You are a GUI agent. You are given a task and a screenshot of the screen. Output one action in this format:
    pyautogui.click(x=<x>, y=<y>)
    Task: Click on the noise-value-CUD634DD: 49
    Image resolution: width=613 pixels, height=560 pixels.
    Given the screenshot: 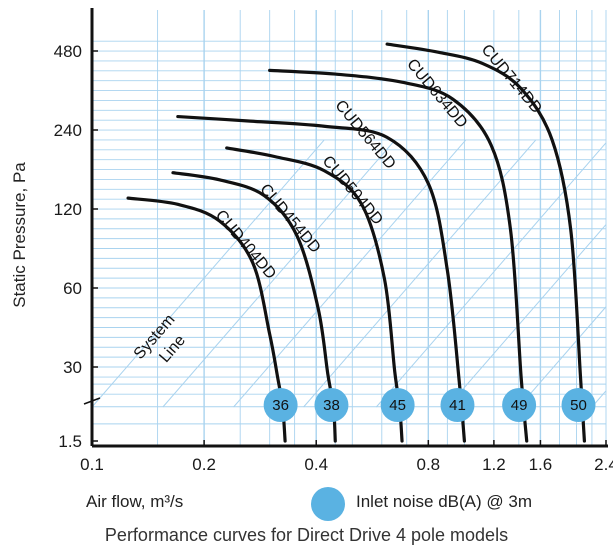 What is the action you would take?
    pyautogui.click(x=519, y=405)
    